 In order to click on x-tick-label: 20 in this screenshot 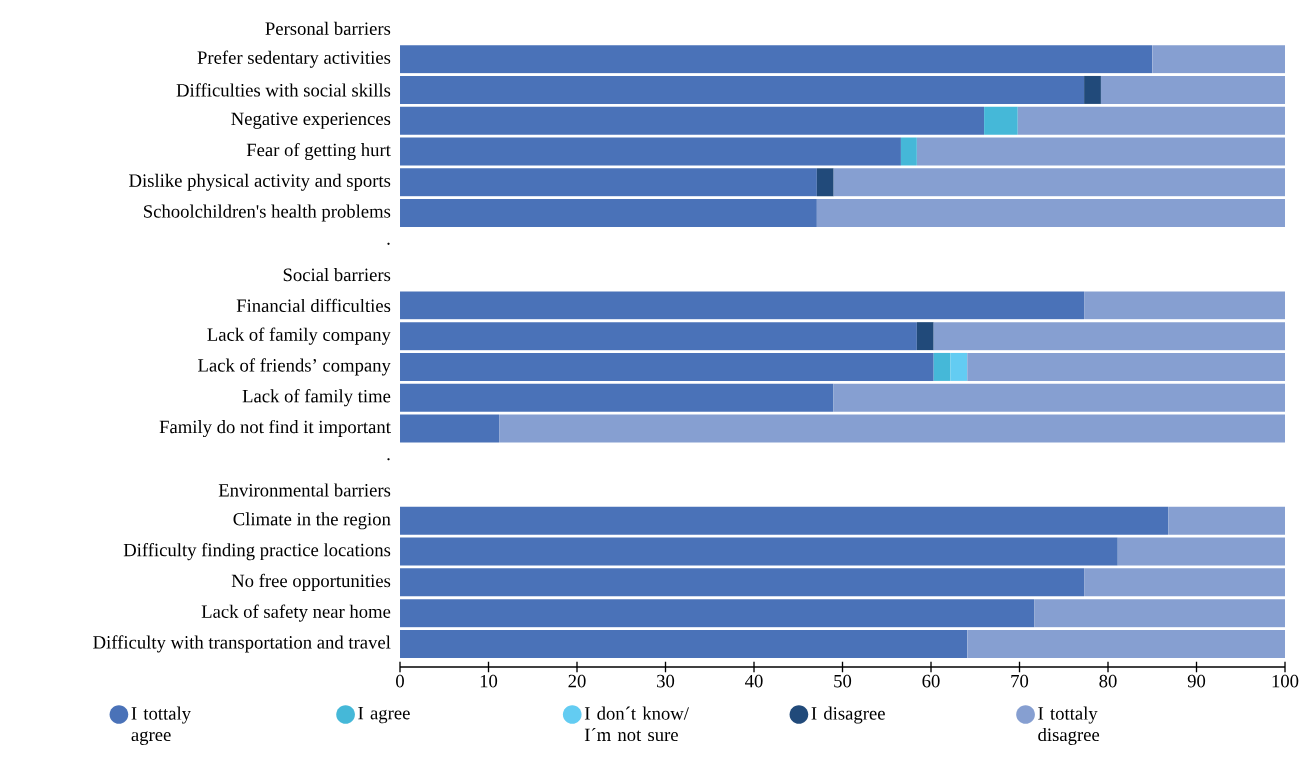, I will do `click(577, 681)`.